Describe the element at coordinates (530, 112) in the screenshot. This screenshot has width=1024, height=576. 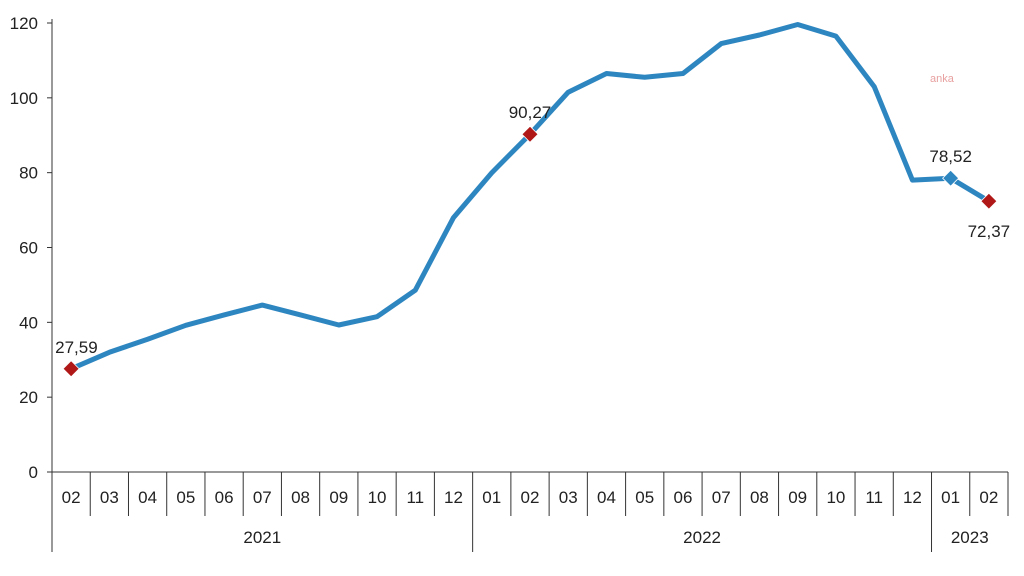
I see `data-label: 90,27` at that location.